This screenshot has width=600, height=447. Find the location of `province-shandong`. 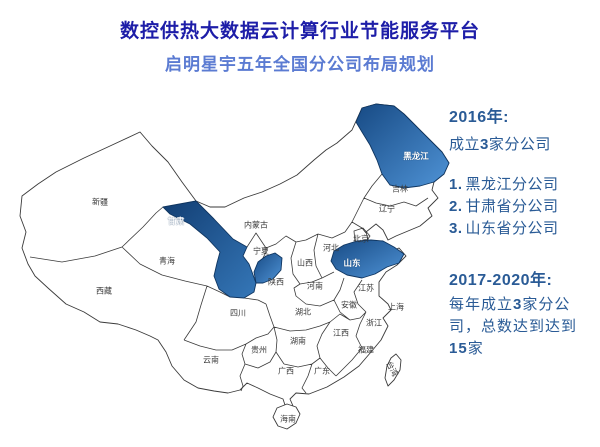

province-shandong is located at coordinates (367, 259).